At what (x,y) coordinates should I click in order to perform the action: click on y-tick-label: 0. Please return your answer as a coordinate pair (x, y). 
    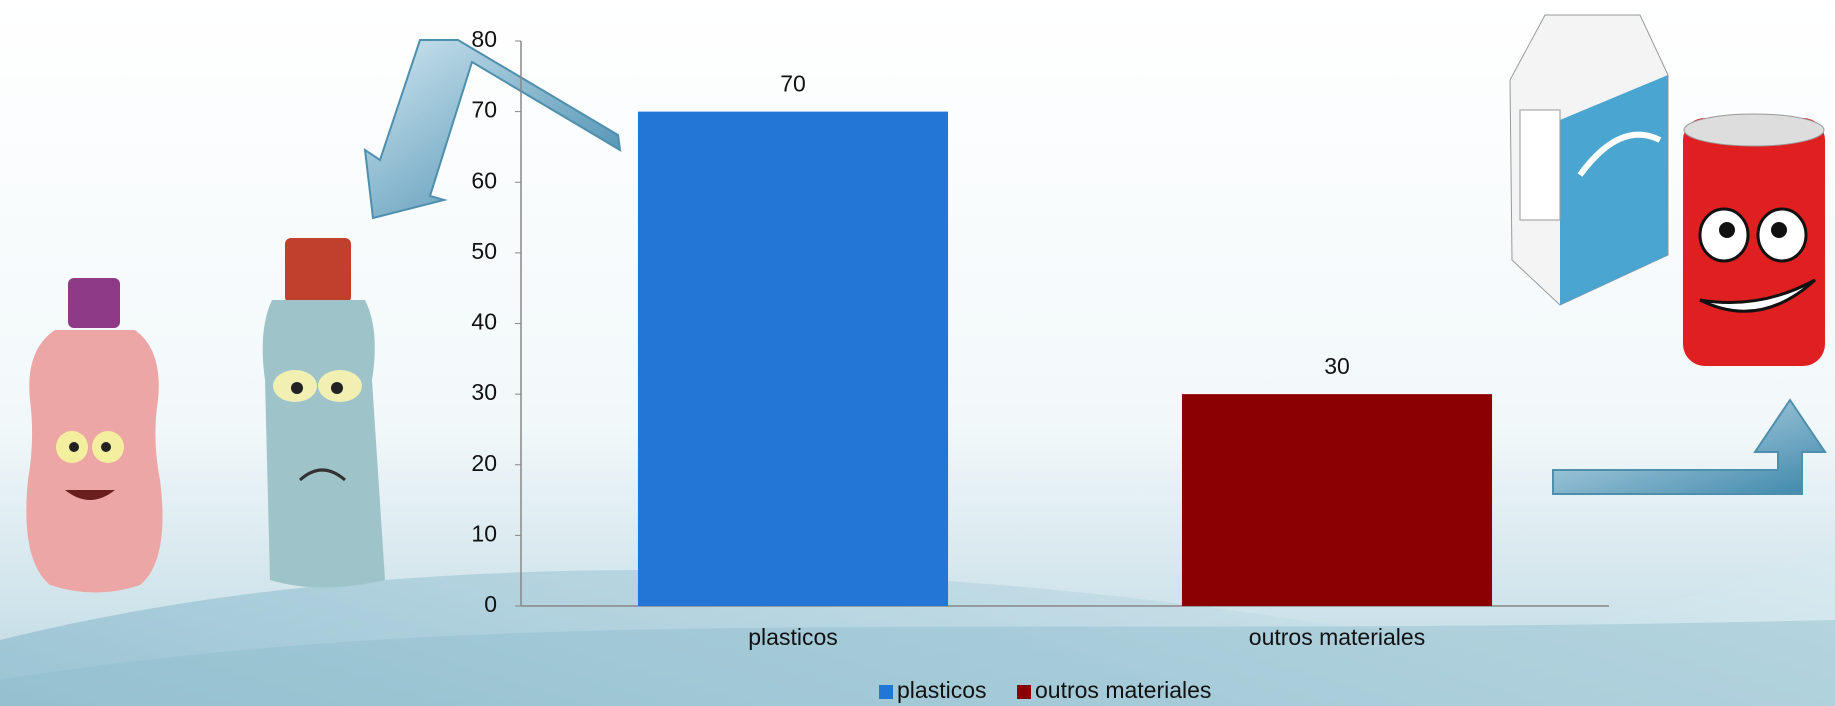
    Looking at the image, I should click on (490, 604).